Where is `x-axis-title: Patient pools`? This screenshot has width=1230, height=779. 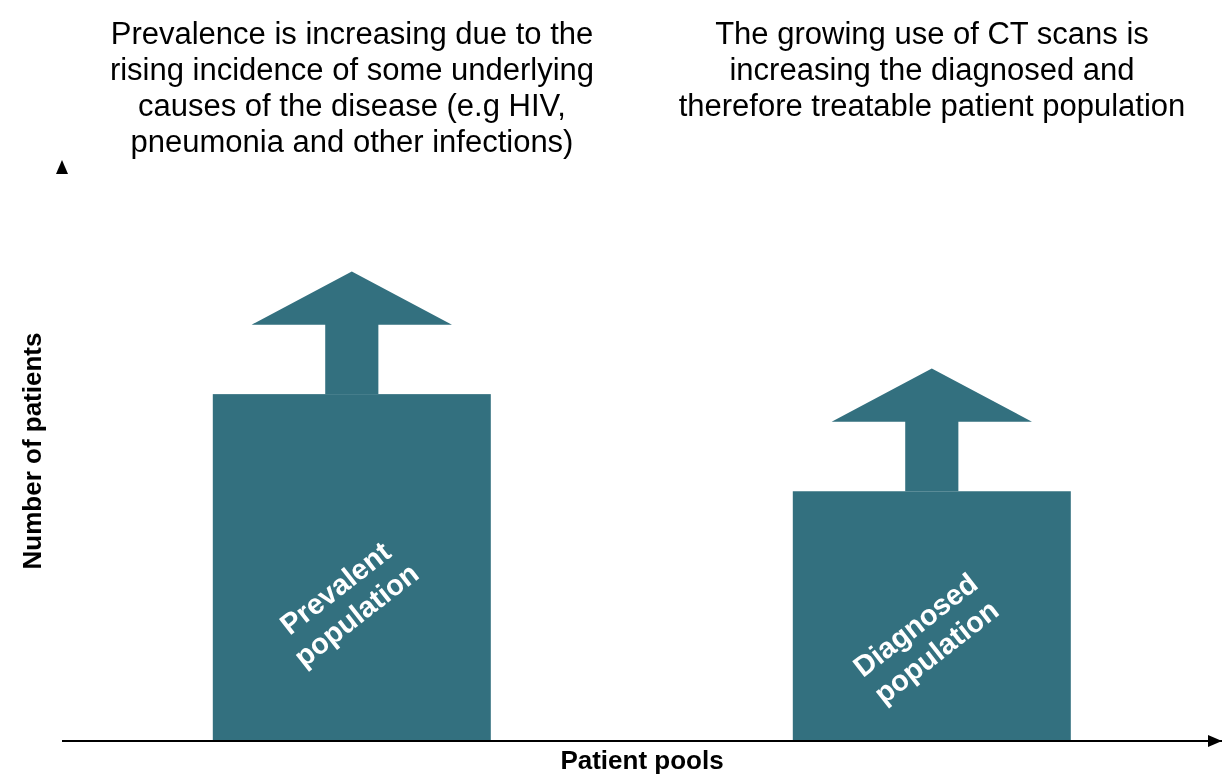
x-axis-title: Patient pools is located at coordinates (642, 760).